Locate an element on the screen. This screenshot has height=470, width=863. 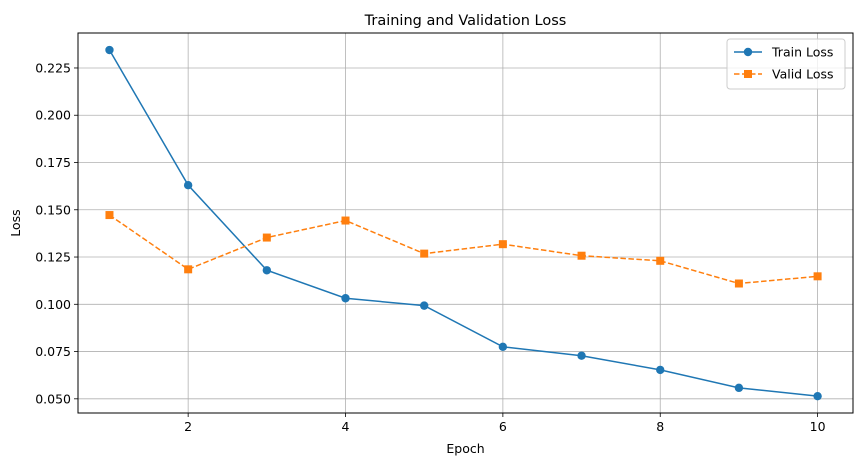
y-tick-label: 0.100 is located at coordinates (53, 304).